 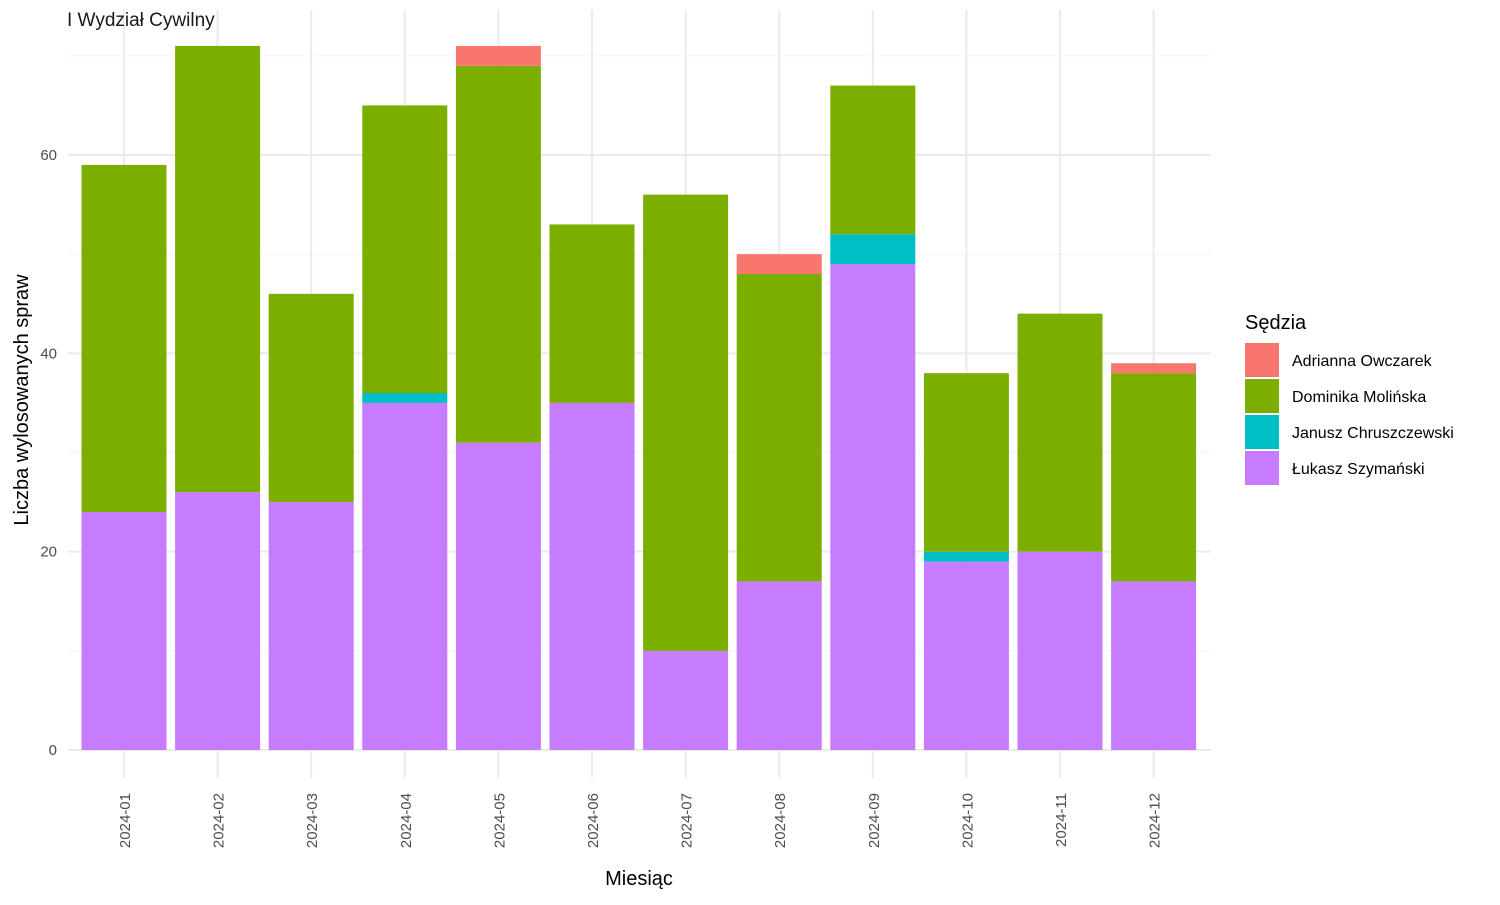 What do you see at coordinates (498, 254) in the screenshot?
I see `bar-segment-2024-05-dominika-molińska` at bounding box center [498, 254].